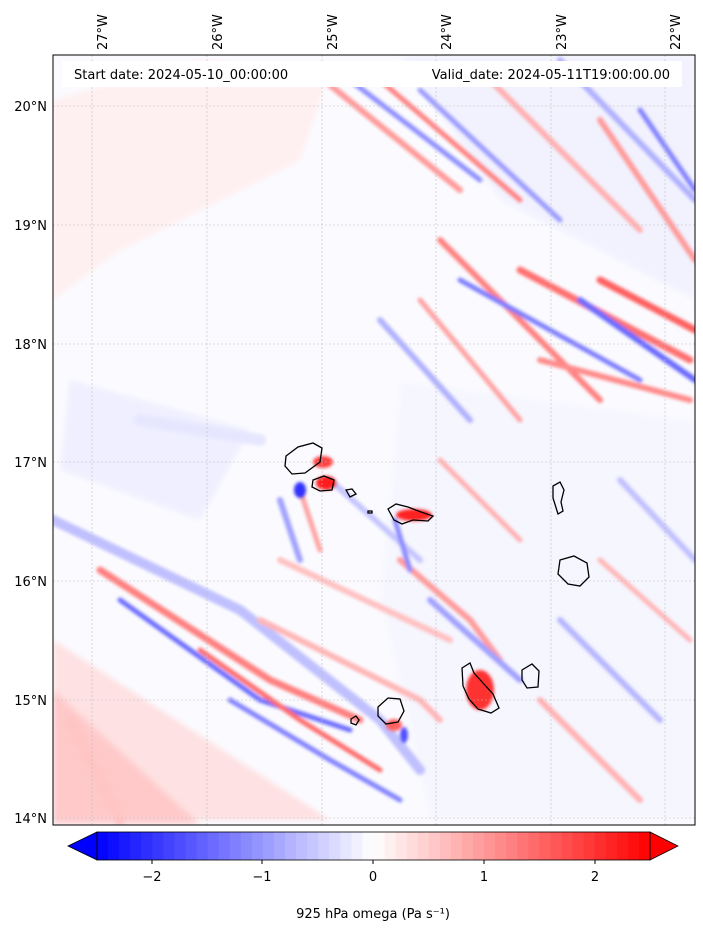  I want to click on colorbar-label: 925 hPa omega (Pa s⁻¹), so click(373, 914).